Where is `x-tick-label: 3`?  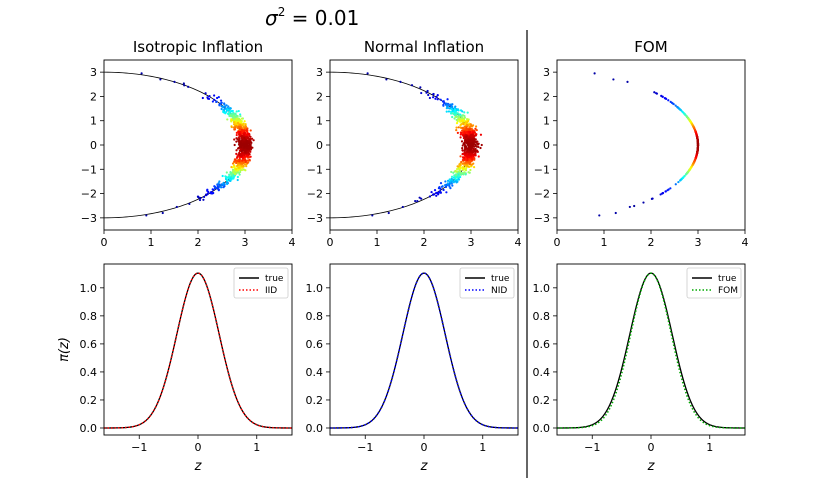 x-tick-label: 3 is located at coordinates (245, 242).